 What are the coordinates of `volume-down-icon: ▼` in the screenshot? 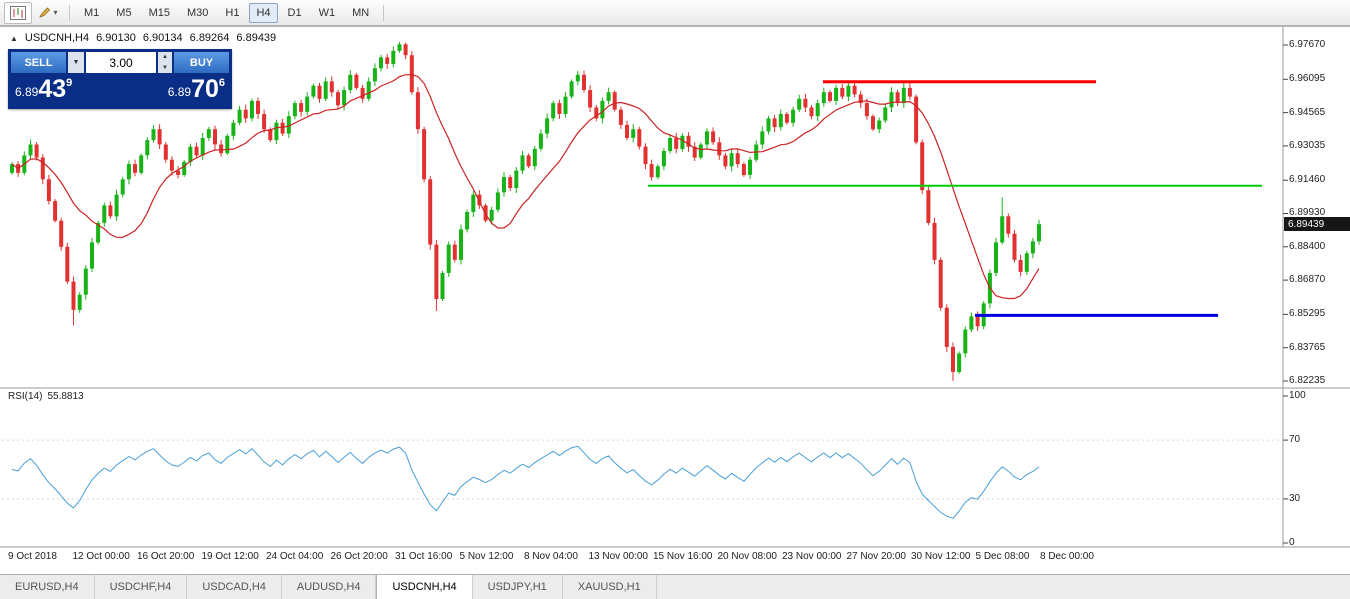 It's located at (165, 67).